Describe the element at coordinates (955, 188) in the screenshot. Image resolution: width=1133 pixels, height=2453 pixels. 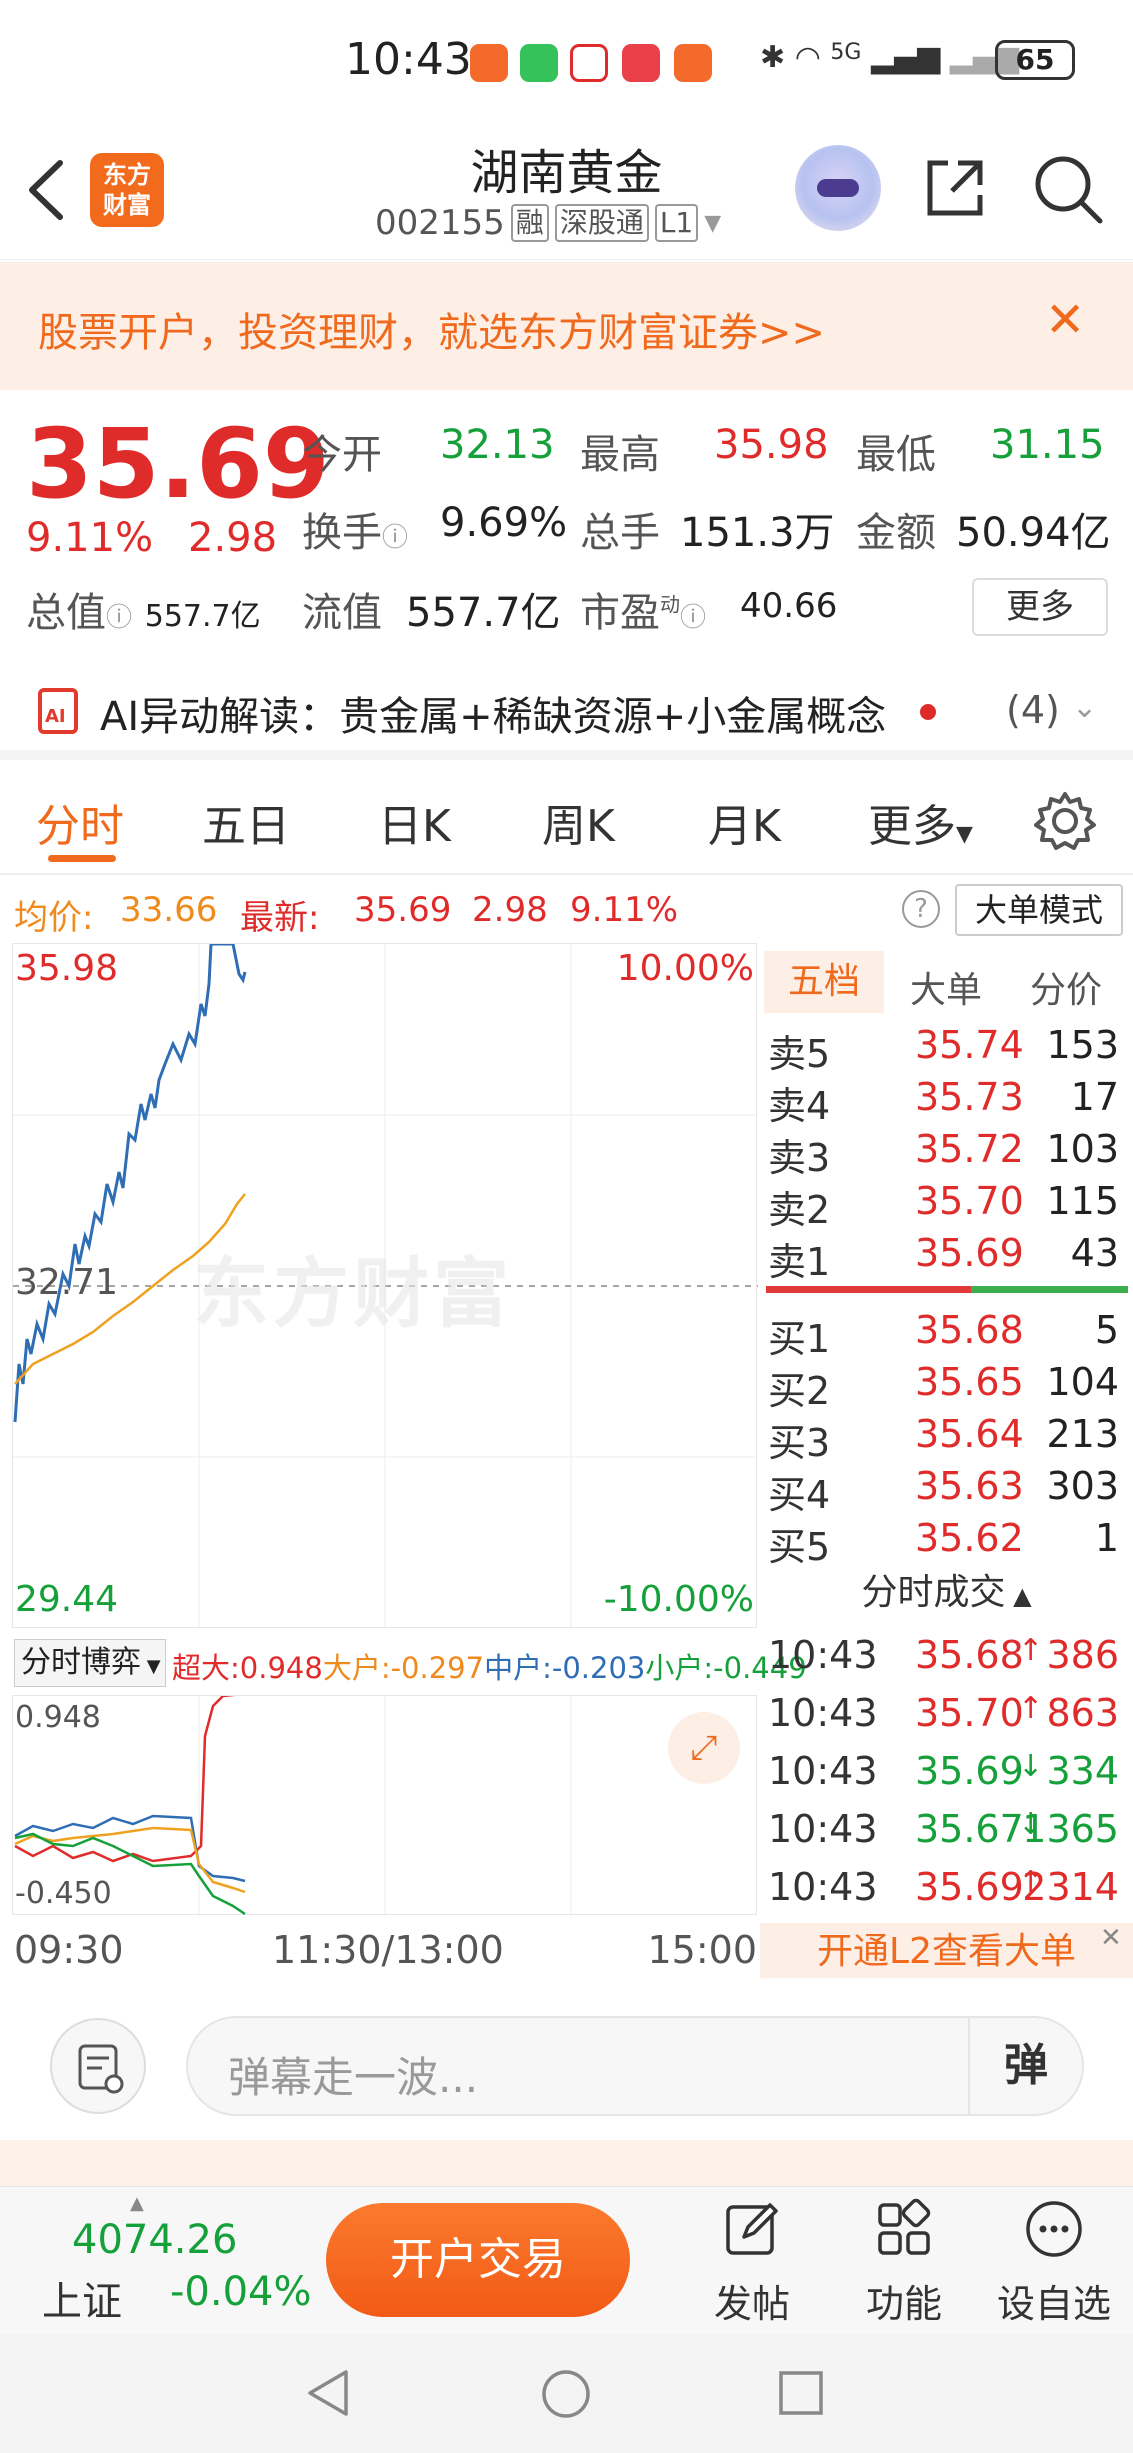
I see `share-icon` at that location.